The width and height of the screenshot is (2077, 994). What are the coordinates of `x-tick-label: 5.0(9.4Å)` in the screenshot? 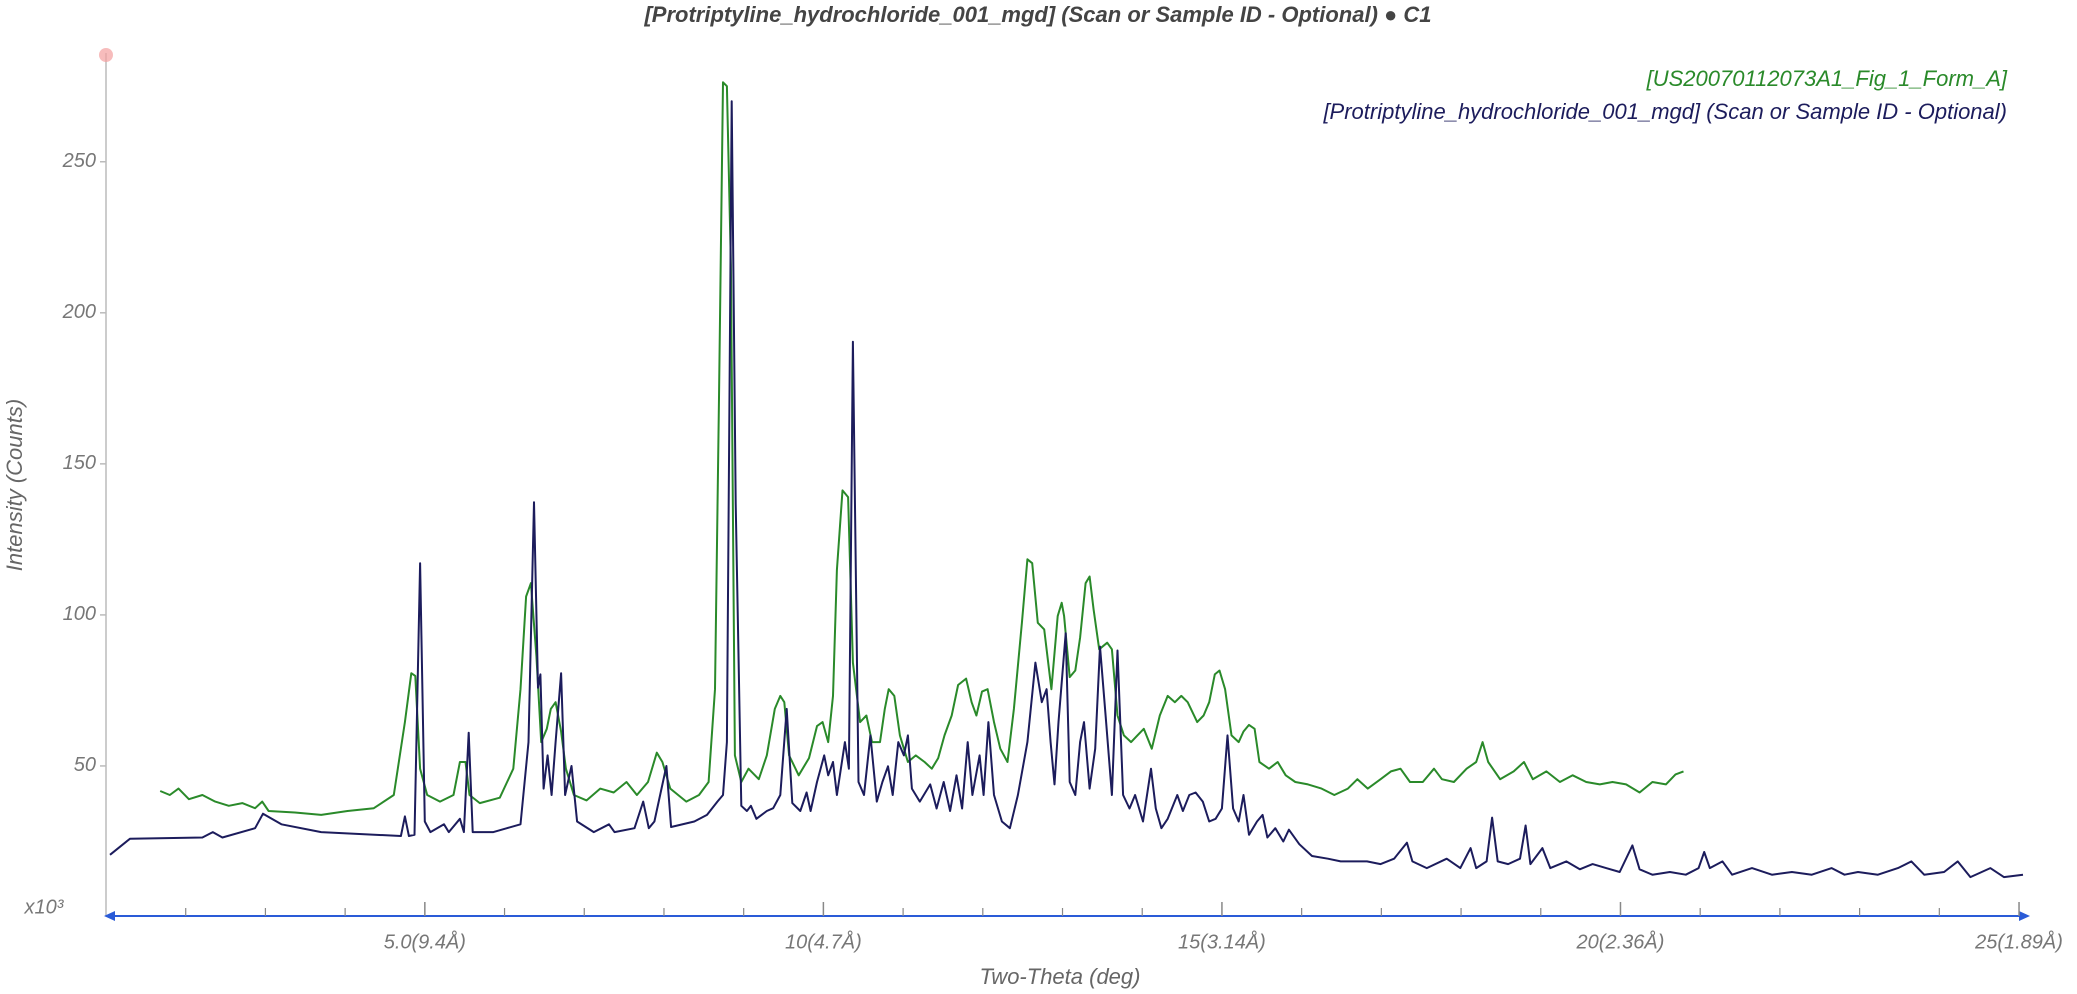 It's located at (425, 941).